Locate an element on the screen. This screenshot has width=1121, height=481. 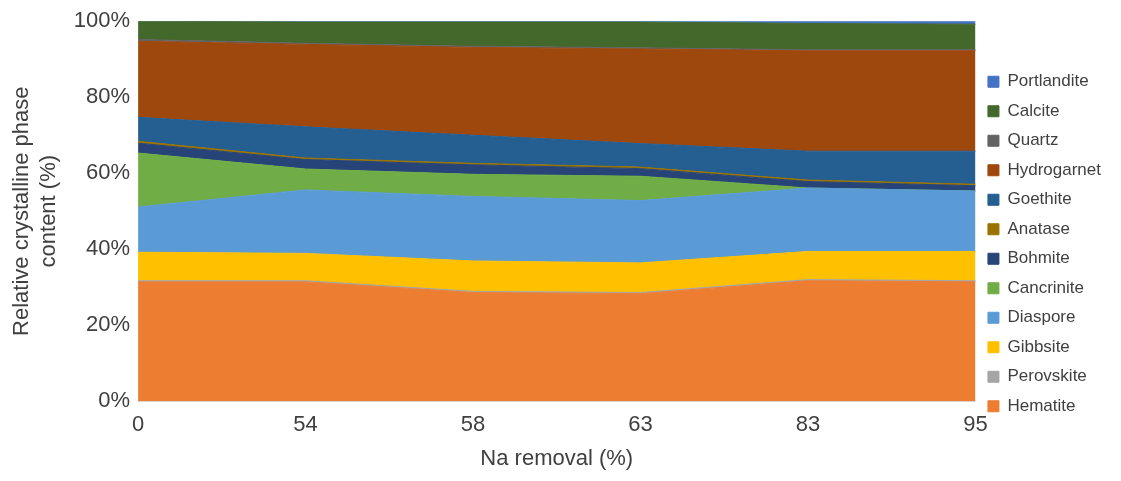
y-tick-label: 0% is located at coordinates (114, 400).